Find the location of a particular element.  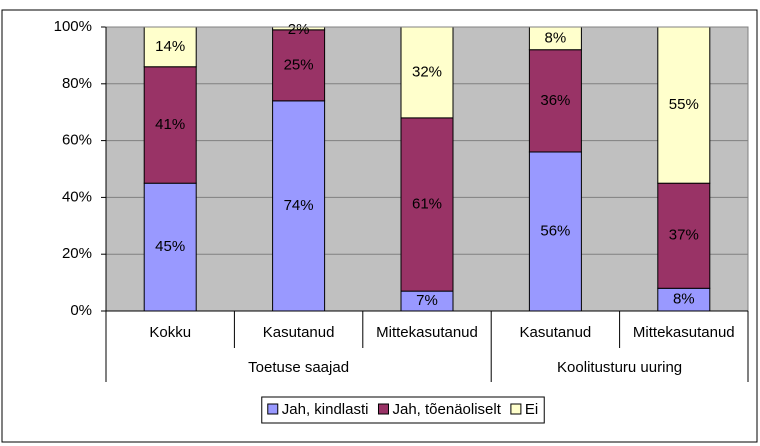

value-label: 7% is located at coordinates (427, 300).